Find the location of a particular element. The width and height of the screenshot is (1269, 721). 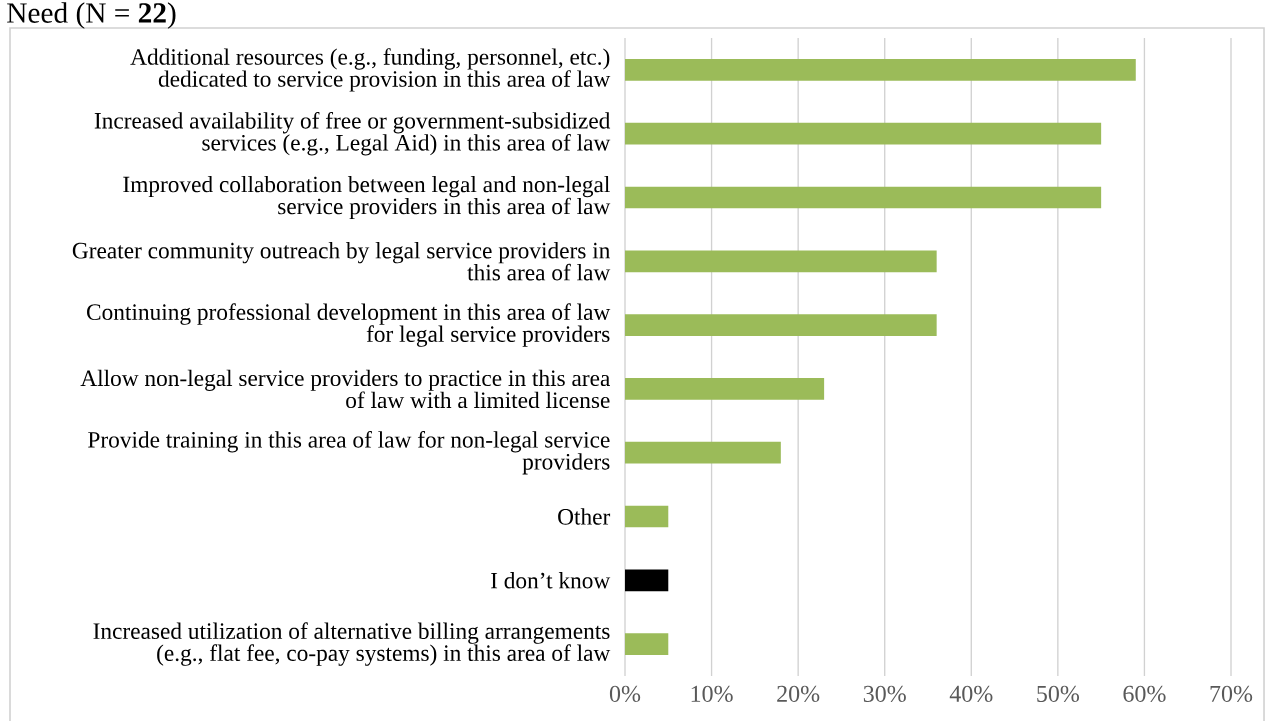

y-tick-label: Other is located at coordinates (584, 516).